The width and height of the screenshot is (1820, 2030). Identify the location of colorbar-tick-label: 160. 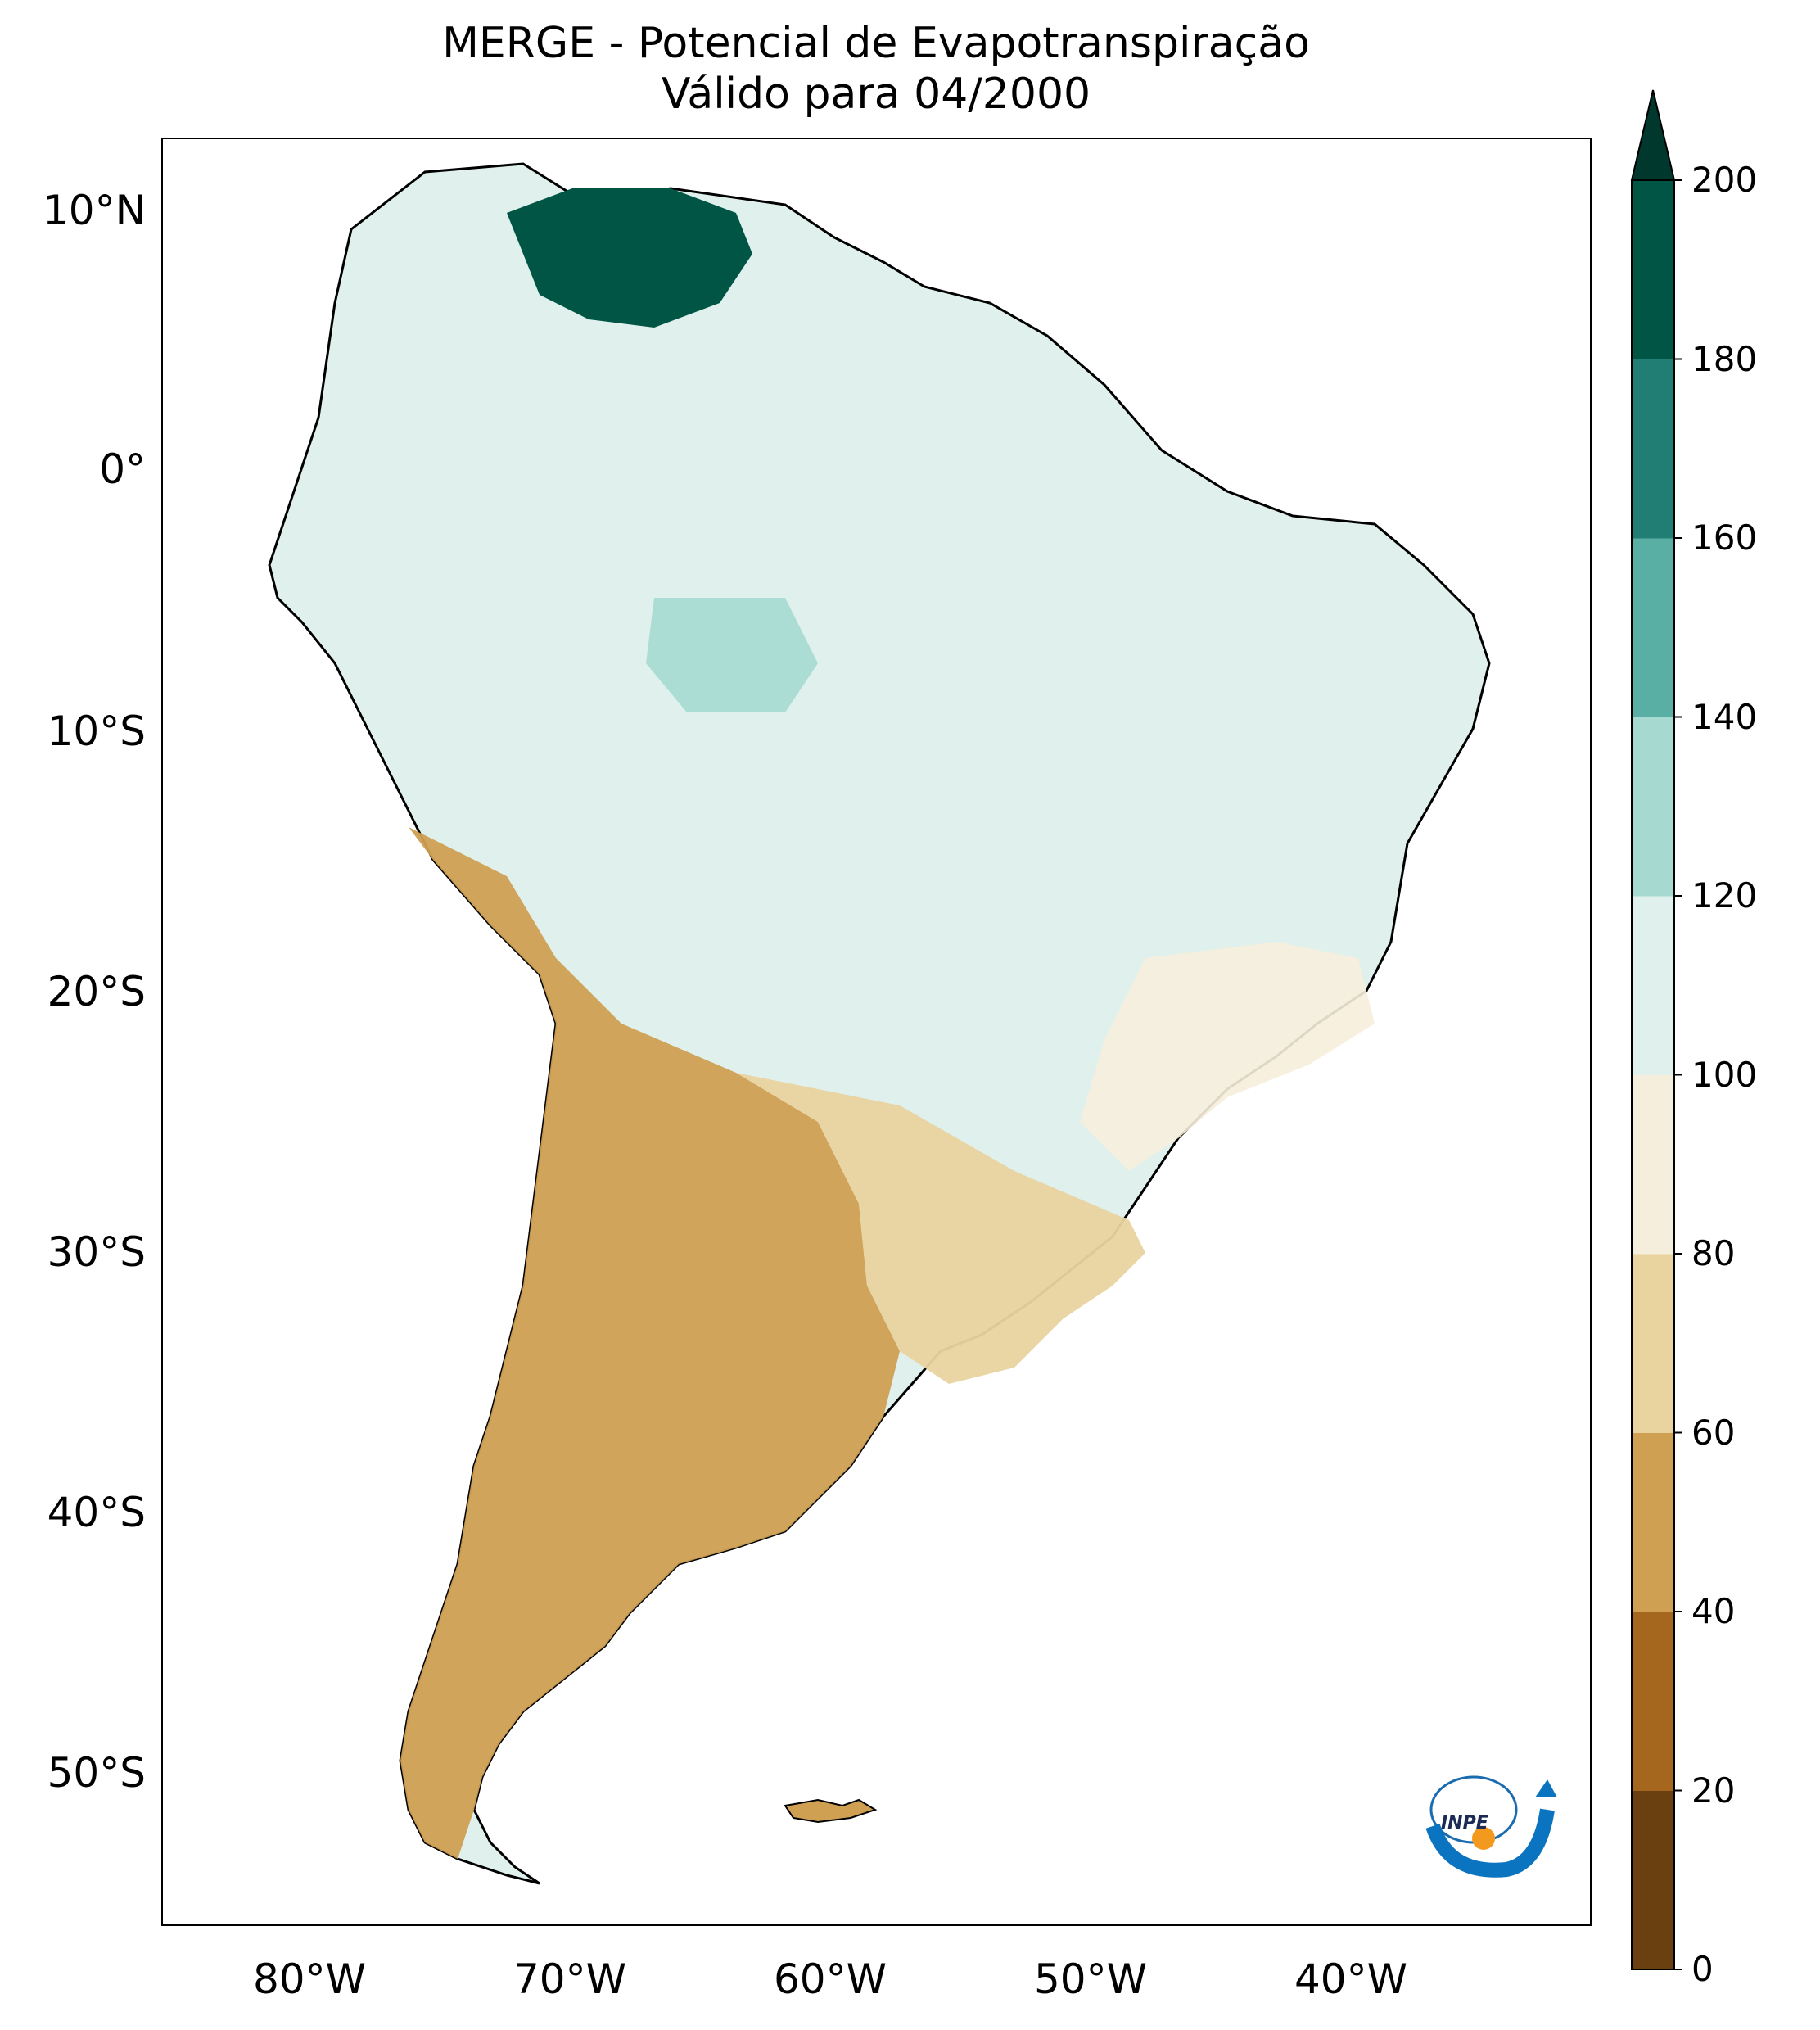
(1725, 538).